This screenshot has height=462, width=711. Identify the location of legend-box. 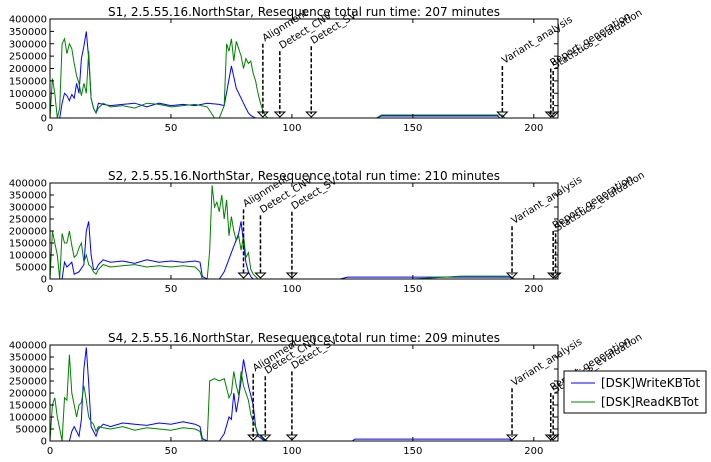
(635, 392).